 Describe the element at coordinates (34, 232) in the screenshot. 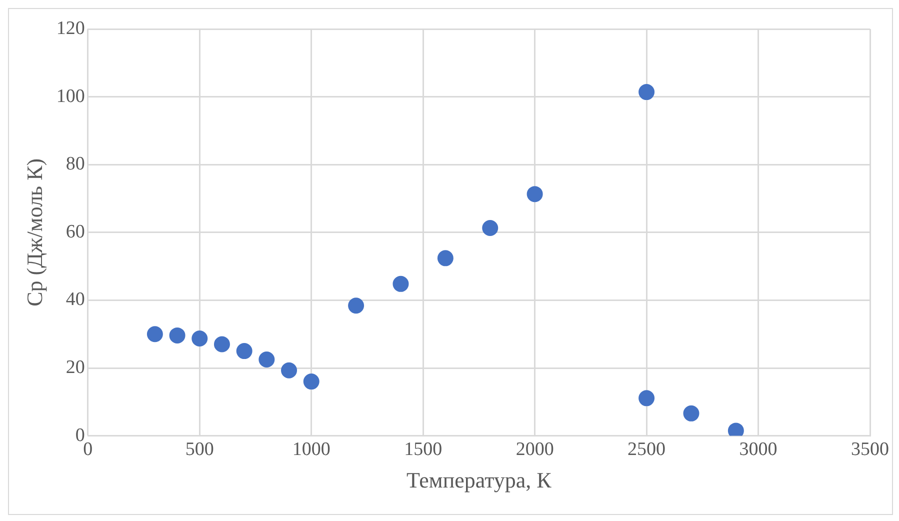

I see `y-axis-title: Cp (Дж/моль К)` at that location.